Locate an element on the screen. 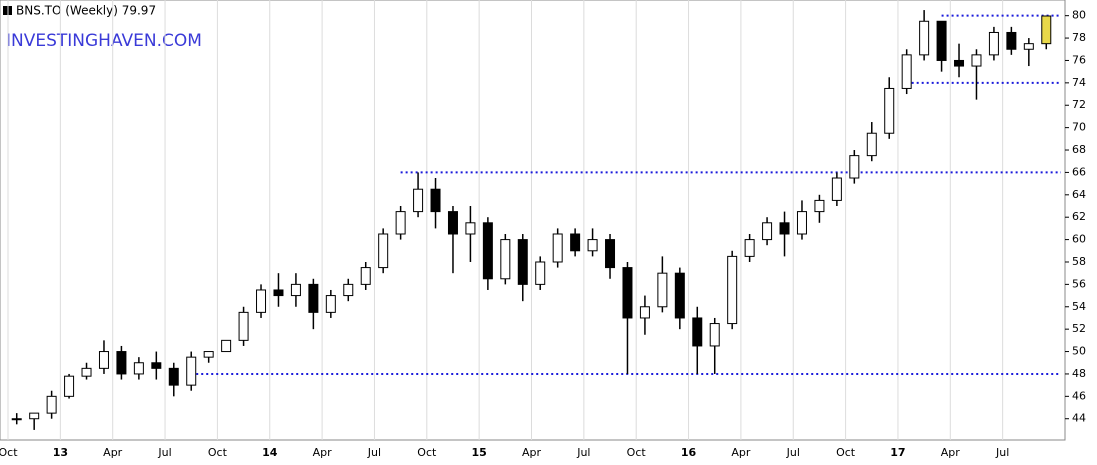  chart-title: BNS.TO (Weekly) 79.97 is located at coordinates (86, 11).